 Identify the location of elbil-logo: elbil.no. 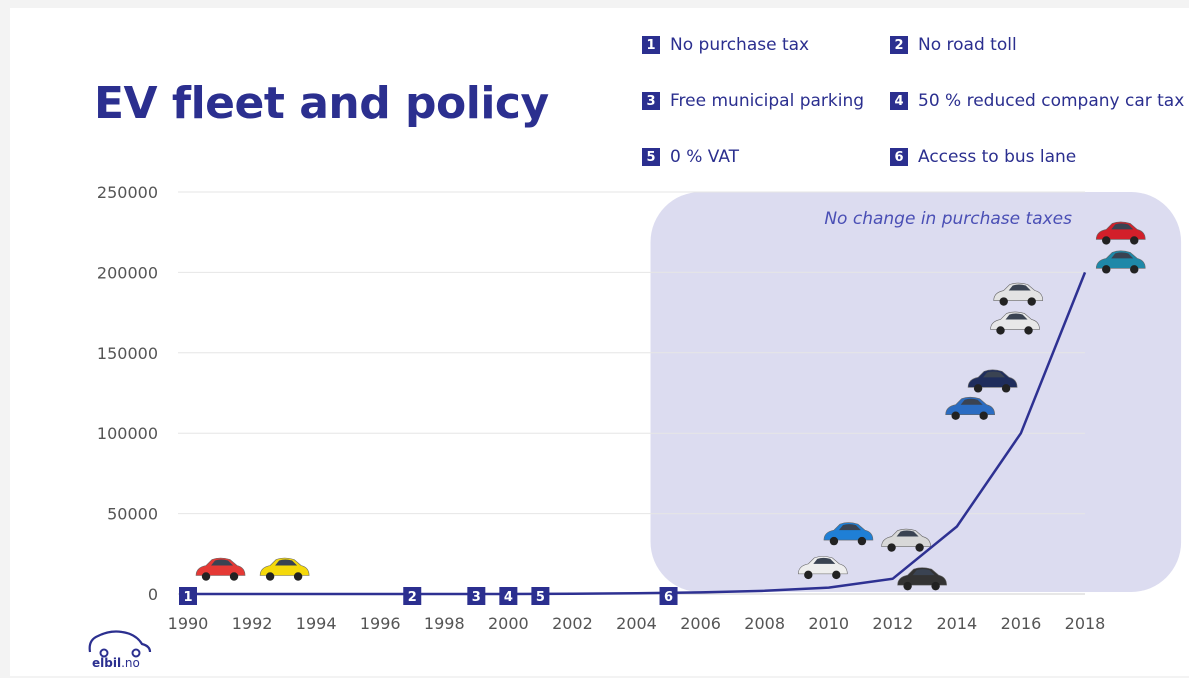
(120, 650).